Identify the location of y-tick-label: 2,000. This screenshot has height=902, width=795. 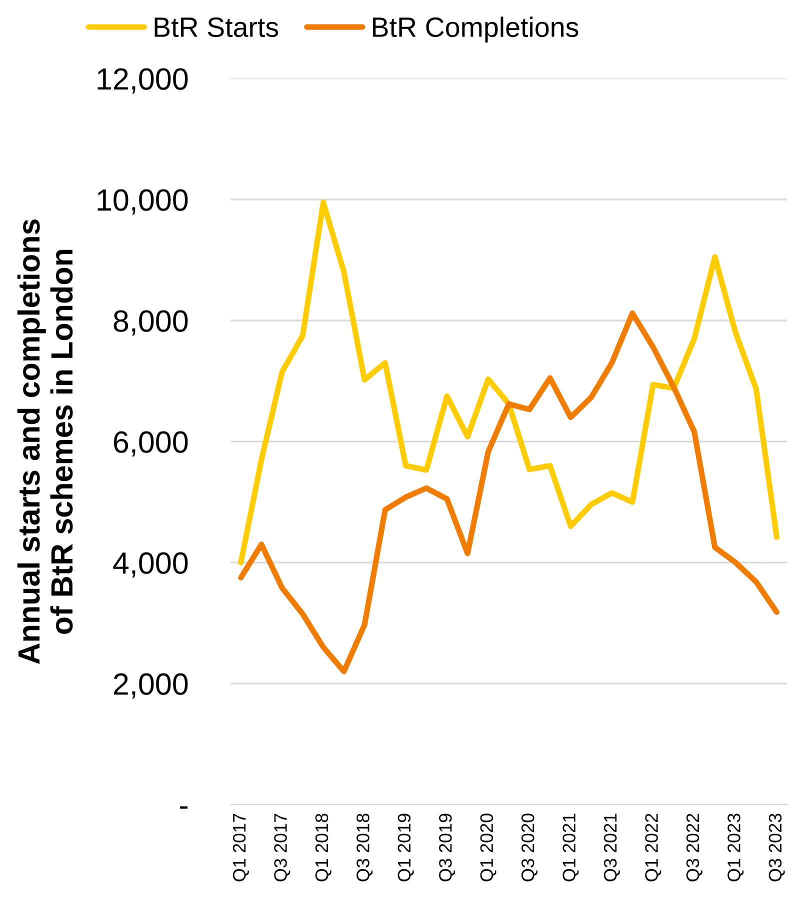
(151, 686).